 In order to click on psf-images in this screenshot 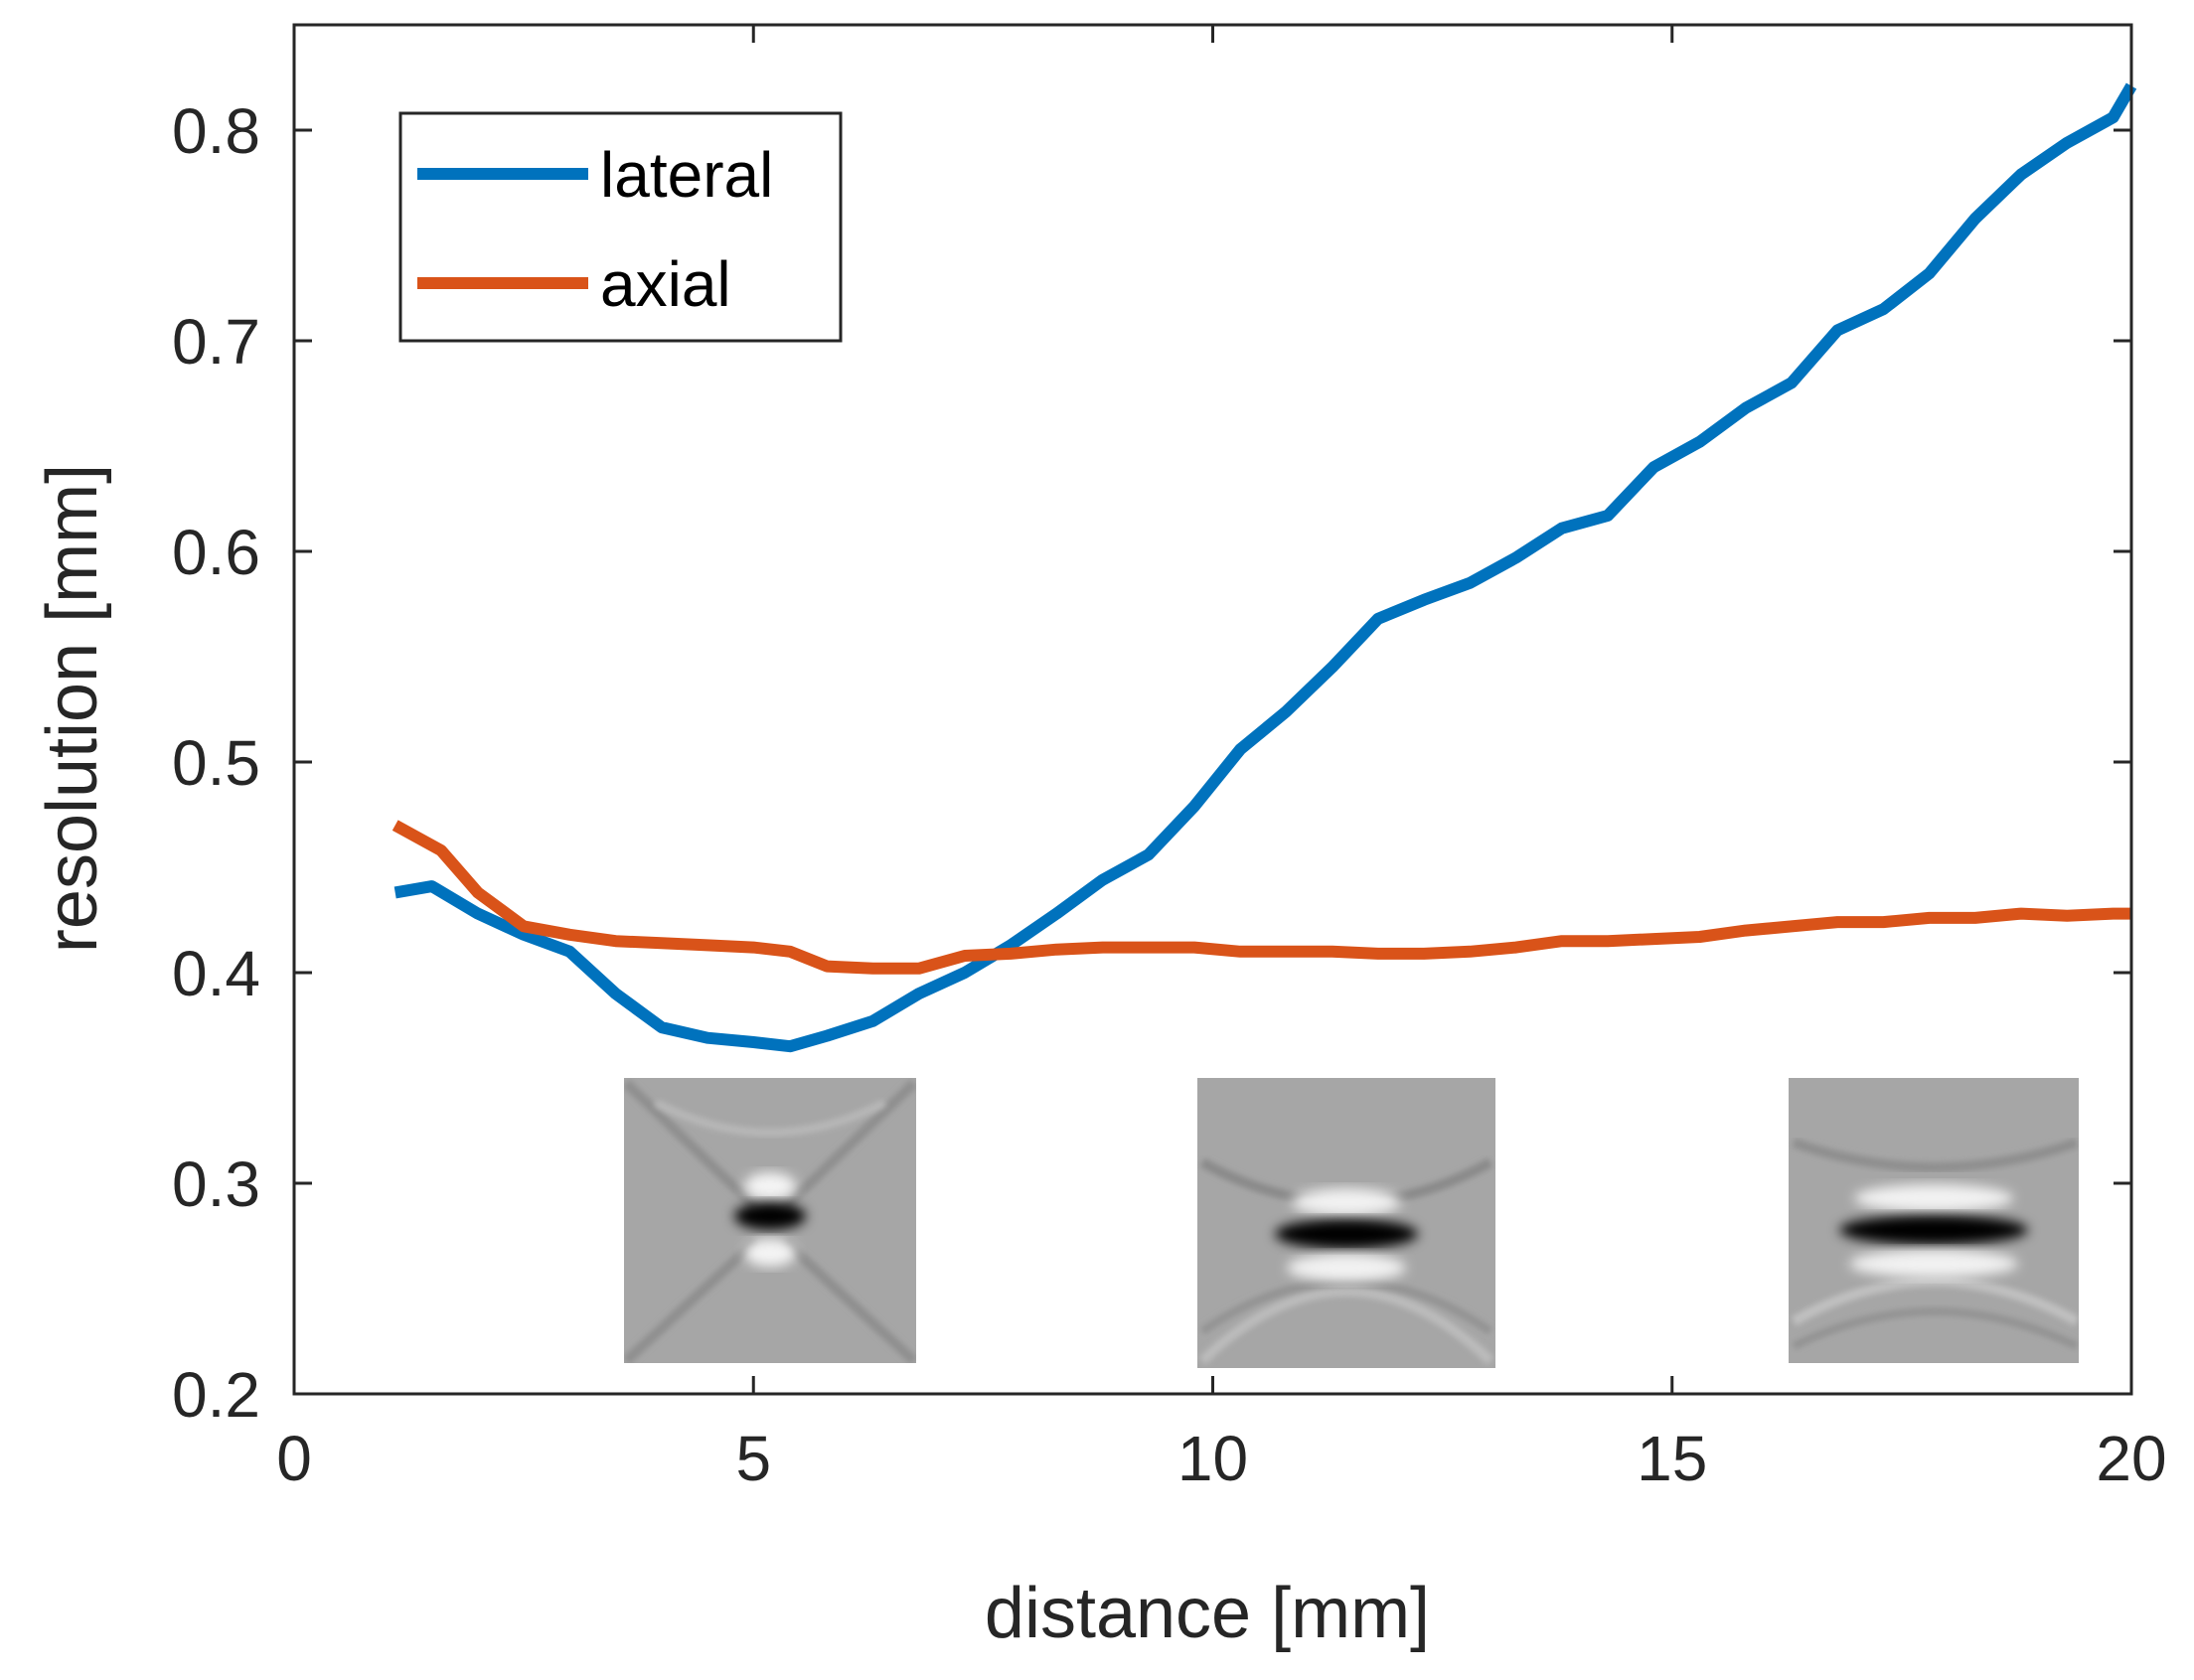, I will do `click(1352, 1223)`.